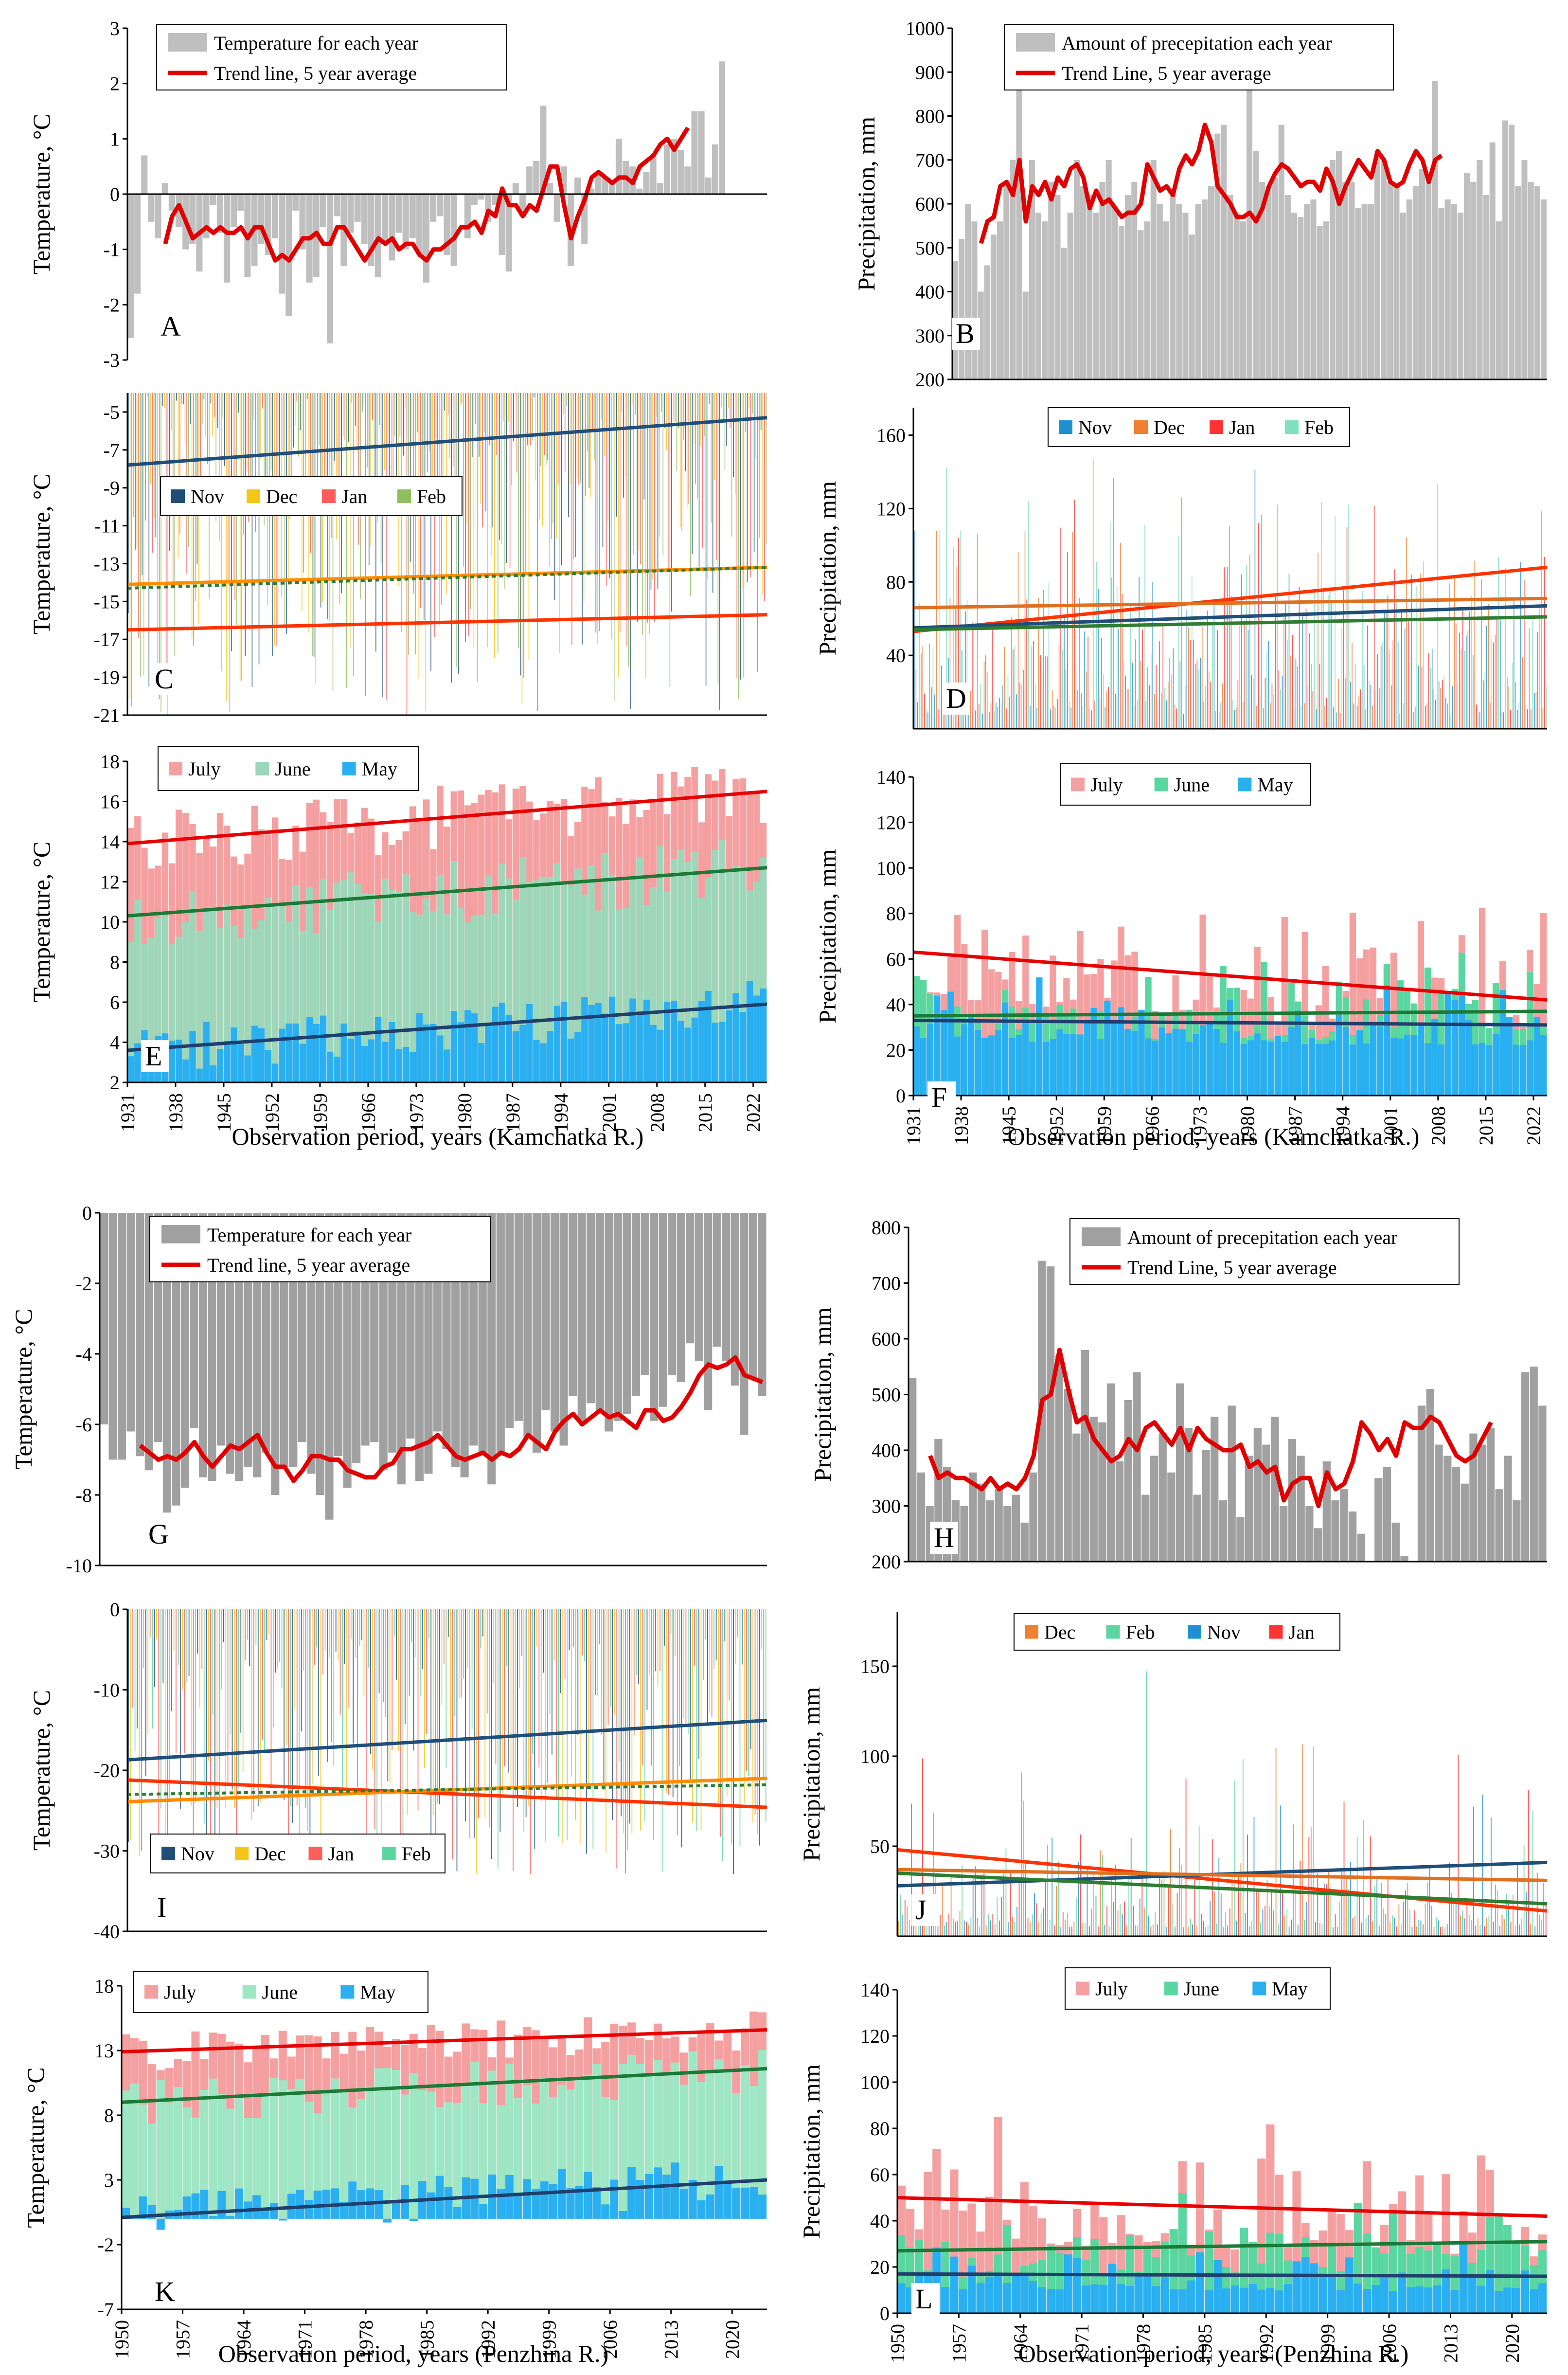 The image size is (1568, 2375). What do you see at coordinates (317, 442) in the screenshot?
I see `bar-C-jan-1958` at bounding box center [317, 442].